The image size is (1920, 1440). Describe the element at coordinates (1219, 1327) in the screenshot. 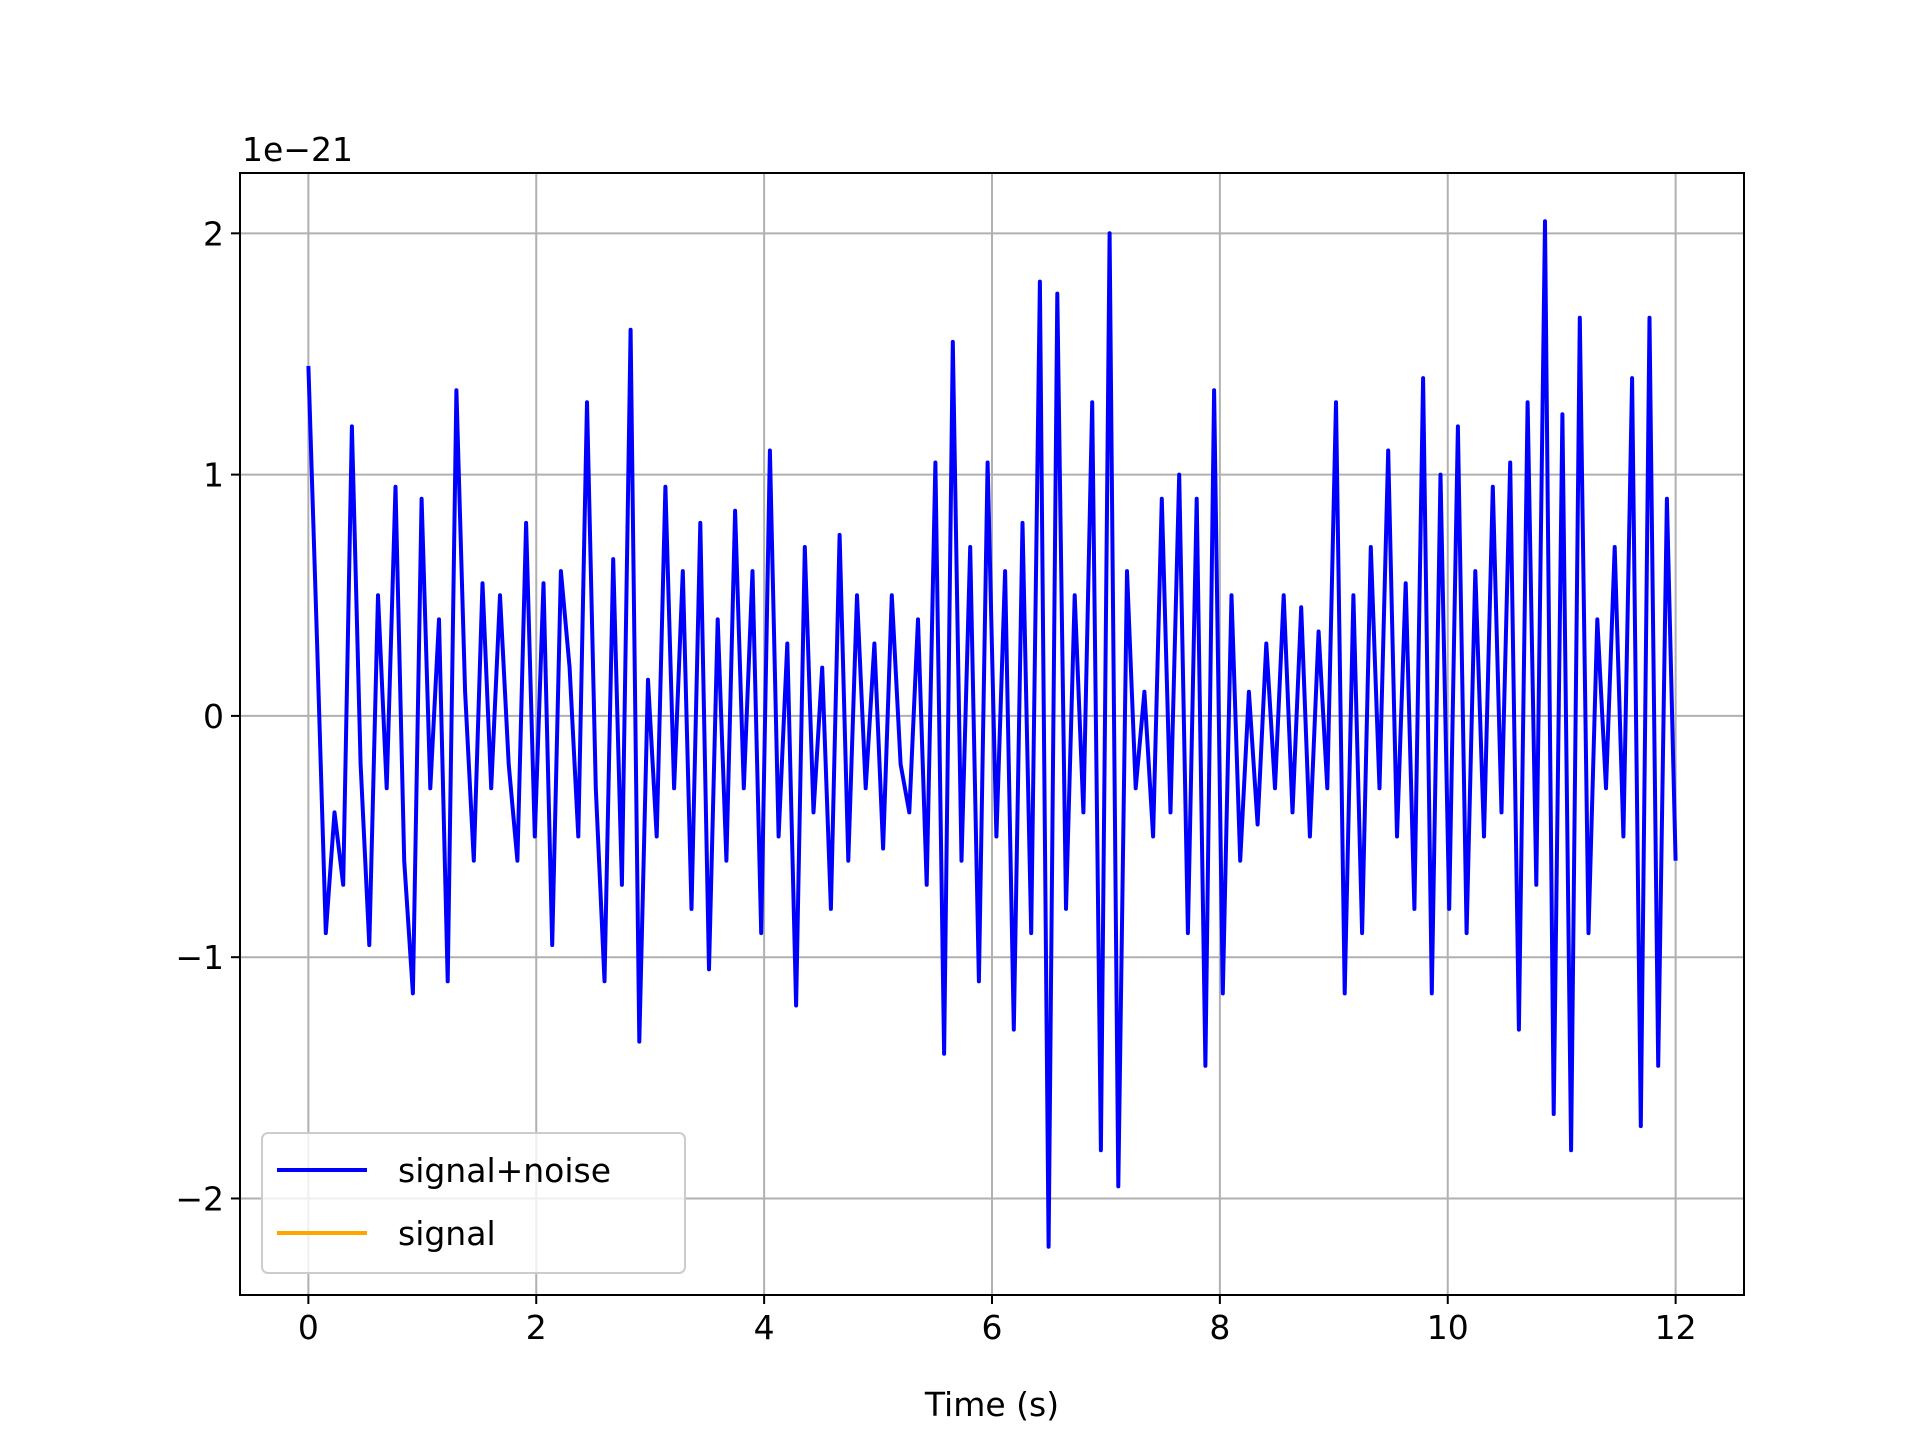

I see `x-tick-label: 8` at that location.